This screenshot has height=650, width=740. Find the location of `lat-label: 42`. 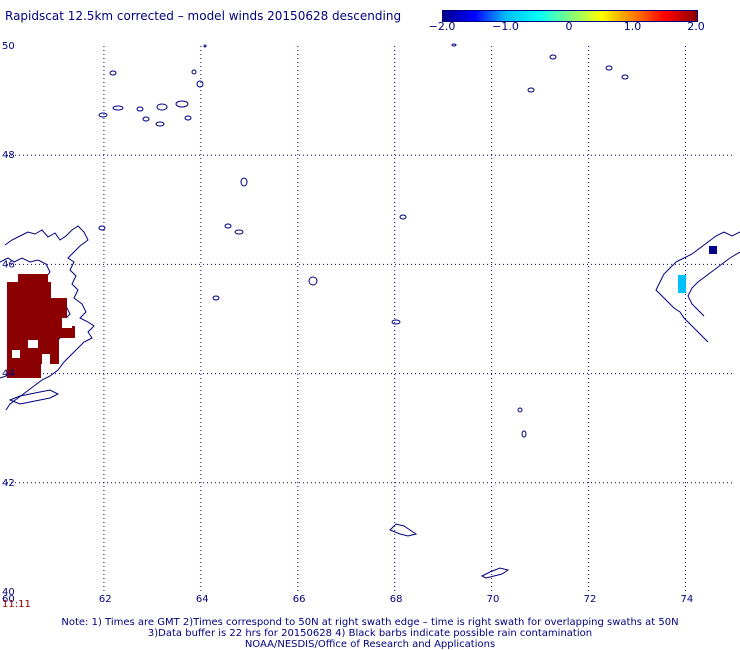

lat-label: 42 is located at coordinates (8, 483).